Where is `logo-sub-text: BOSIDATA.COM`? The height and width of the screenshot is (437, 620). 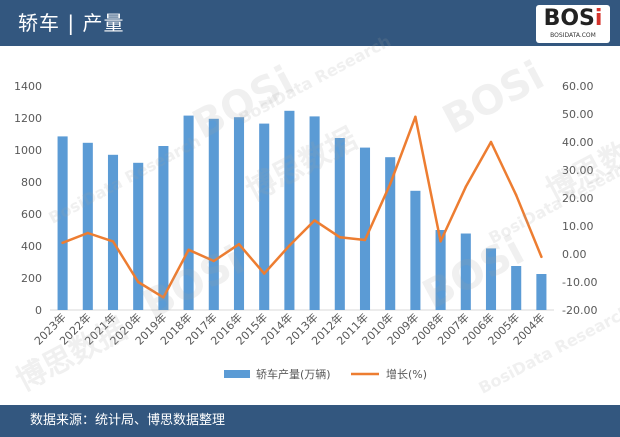
logo-sub-text: BOSIDATA.COM is located at coordinates (573, 35).